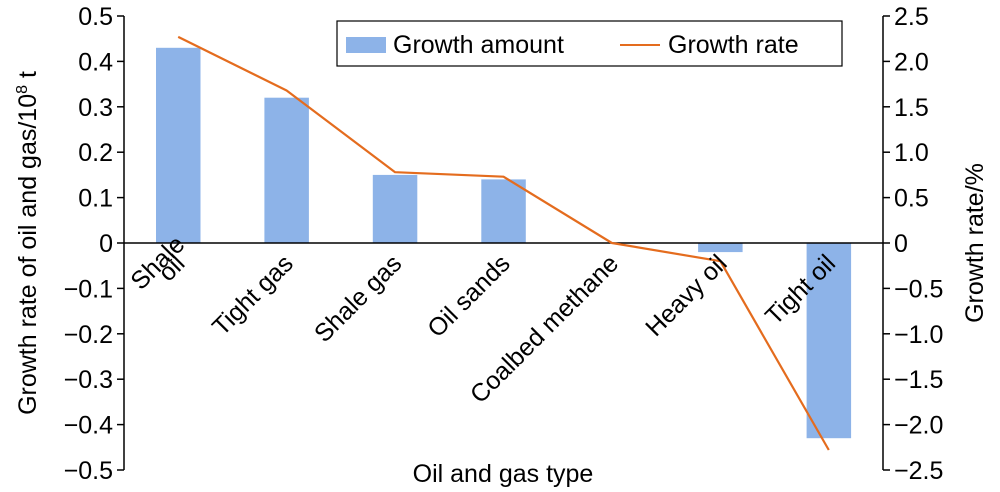 The height and width of the screenshot is (492, 1000). What do you see at coordinates (478, 45) in the screenshot?
I see `legend-label-growth-amount: Growth amount` at bounding box center [478, 45].